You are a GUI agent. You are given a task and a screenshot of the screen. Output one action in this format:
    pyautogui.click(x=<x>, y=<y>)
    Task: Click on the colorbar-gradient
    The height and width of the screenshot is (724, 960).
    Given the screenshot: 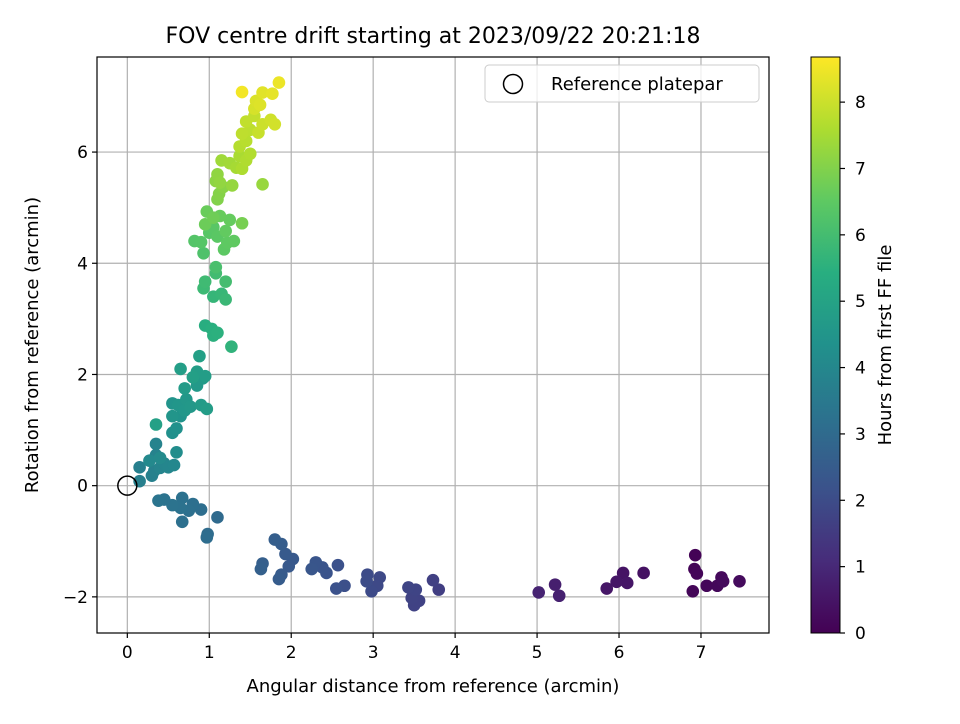 What is the action you would take?
    pyautogui.click(x=825, y=345)
    